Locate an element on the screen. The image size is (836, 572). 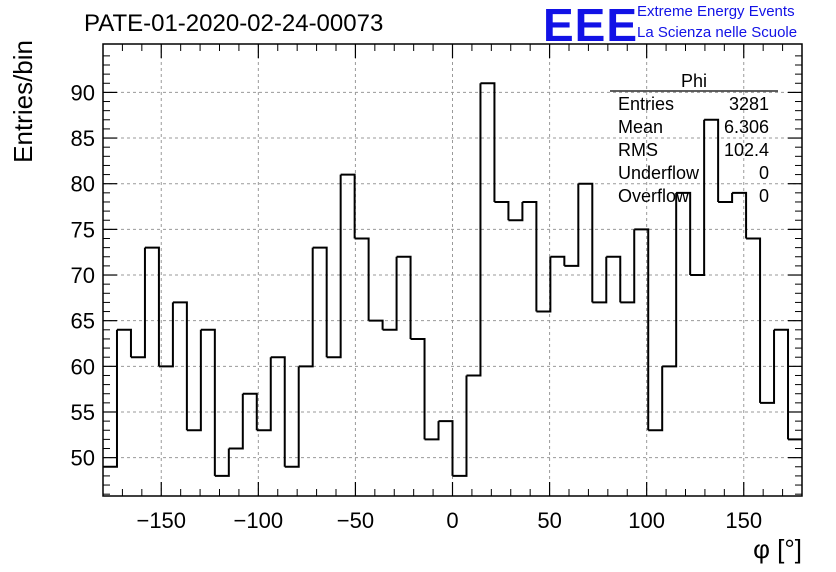
x-tick-labels: −150 −100 −50 0 50 100 150 is located at coordinates (449, 520).